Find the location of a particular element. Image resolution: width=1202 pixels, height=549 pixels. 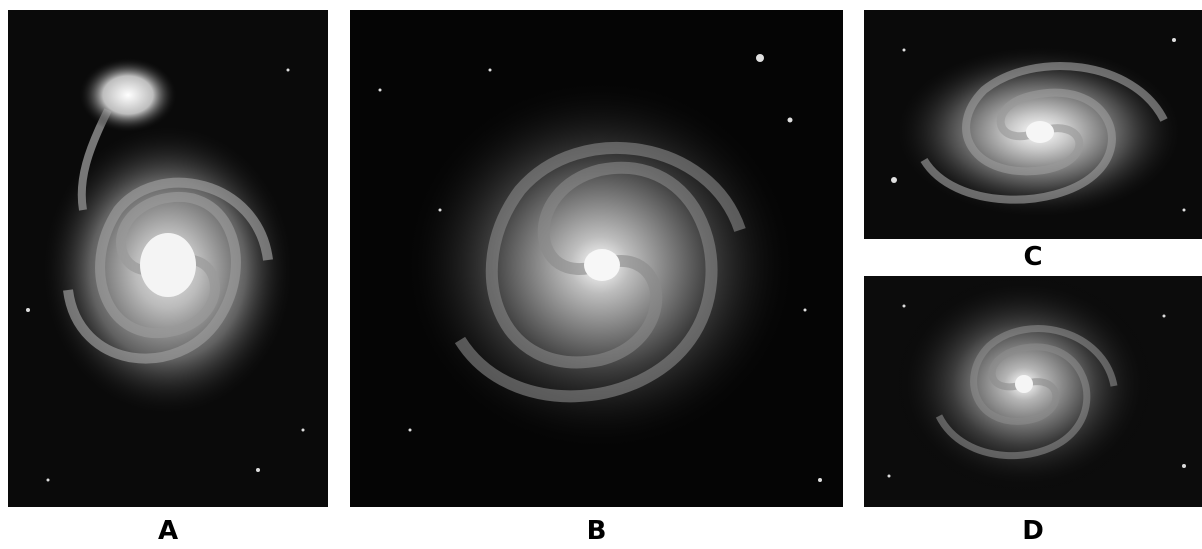

panel-label-c: C is located at coordinates (1033, 257).